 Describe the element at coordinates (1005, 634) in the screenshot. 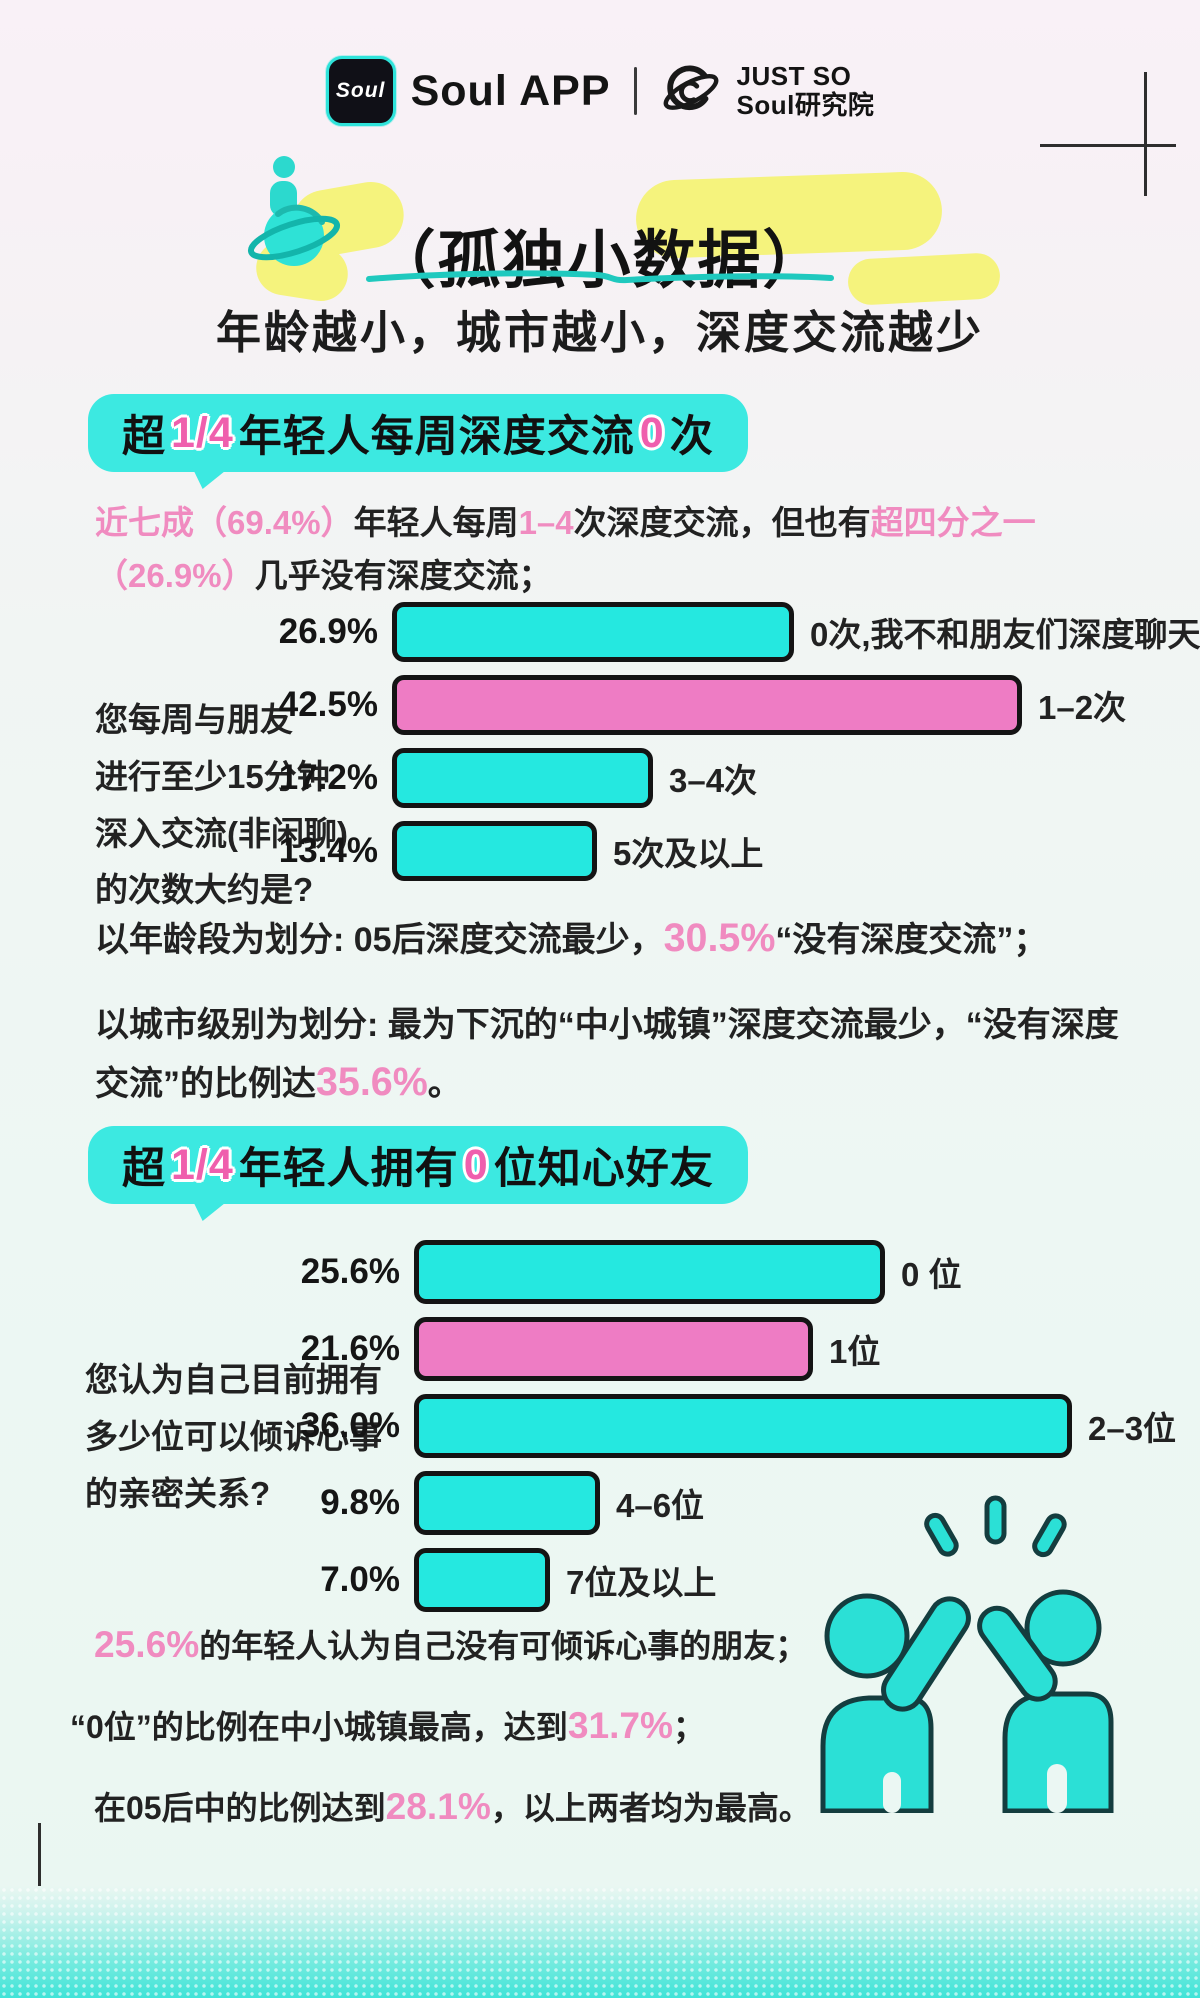

I see `bar-category-label: 0次,我不和朋友们深度聊天` at that location.